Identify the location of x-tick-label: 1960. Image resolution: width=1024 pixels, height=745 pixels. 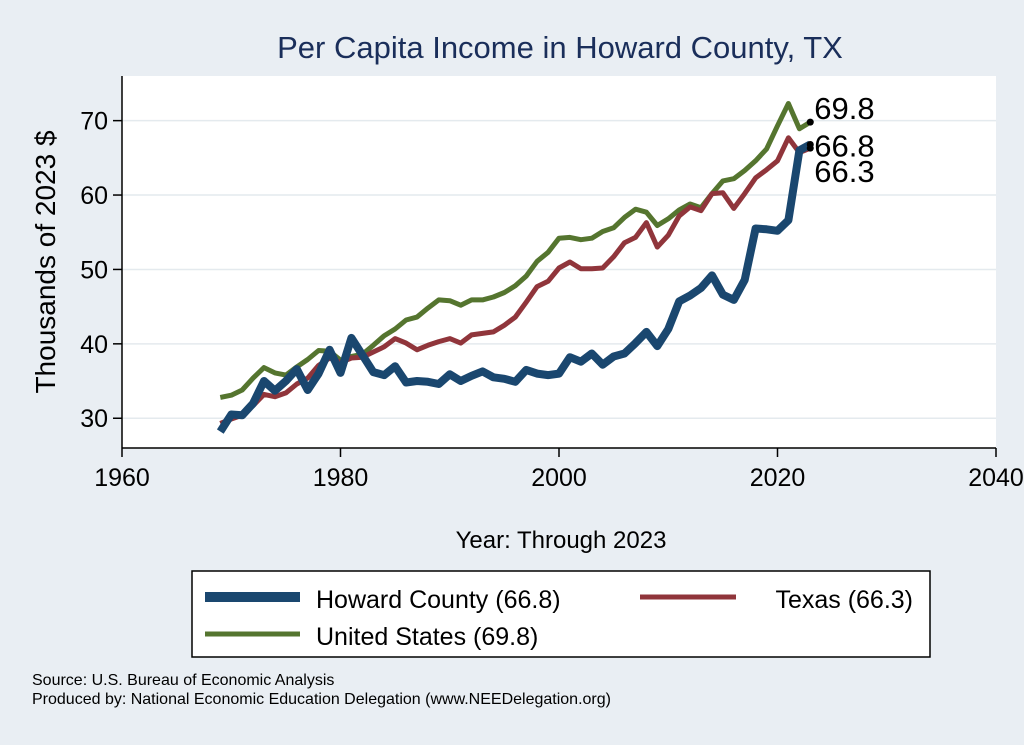
(122, 478).